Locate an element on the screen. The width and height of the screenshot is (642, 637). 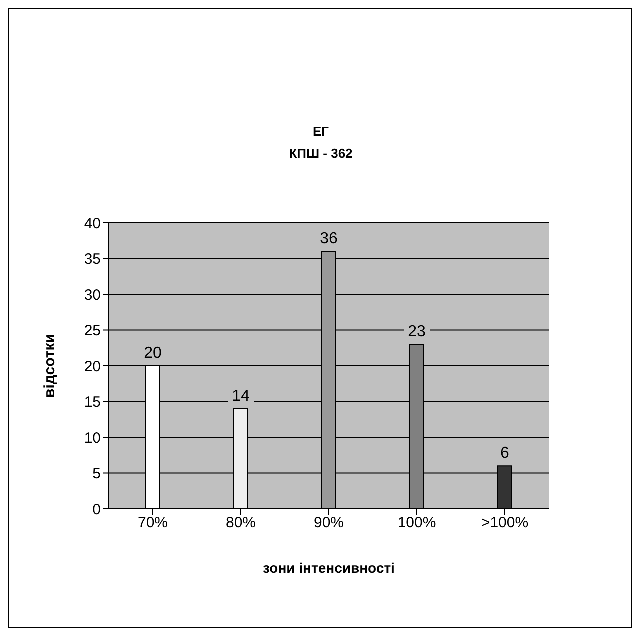
y-tick-label: 10 is located at coordinates (92, 438).